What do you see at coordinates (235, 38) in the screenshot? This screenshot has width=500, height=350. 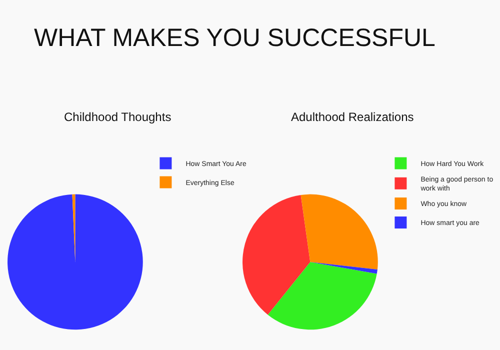 I see `text: WHAT MAKES YOU SUCCESSFUL` at bounding box center [235, 38].